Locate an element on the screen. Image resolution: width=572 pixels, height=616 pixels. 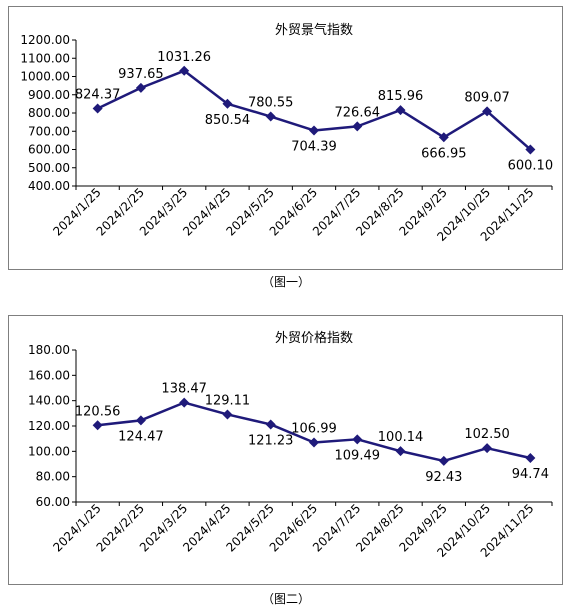
chart2-data-label: 102.50 is located at coordinates (487, 434).